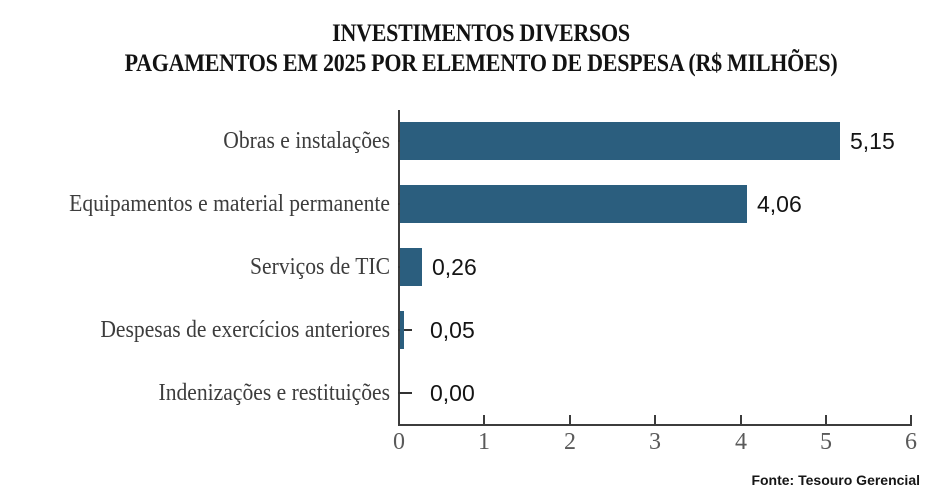  I want to click on x-axis-line, so click(655, 425).